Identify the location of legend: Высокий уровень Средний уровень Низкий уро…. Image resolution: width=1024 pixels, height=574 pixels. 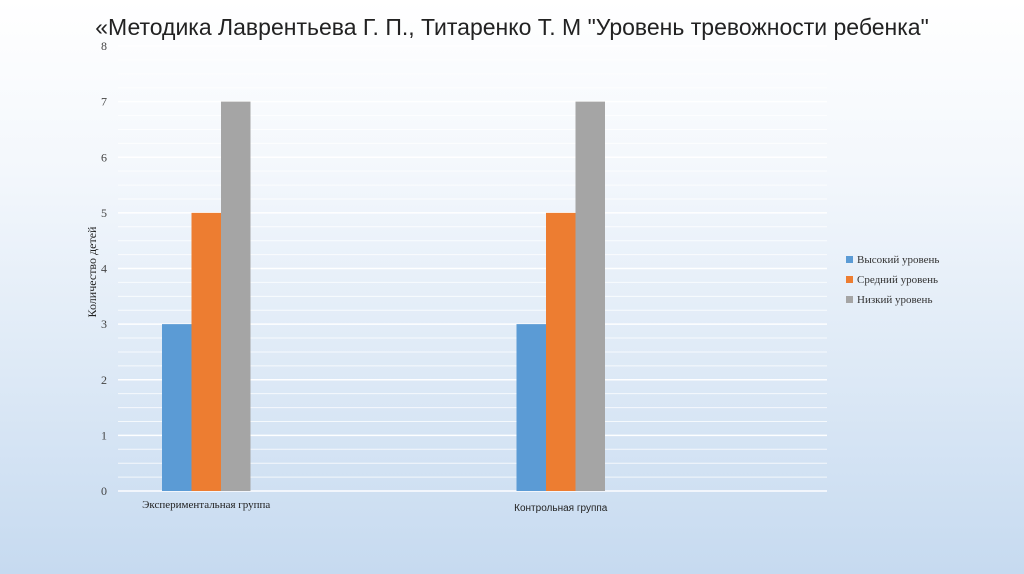
(892, 280).